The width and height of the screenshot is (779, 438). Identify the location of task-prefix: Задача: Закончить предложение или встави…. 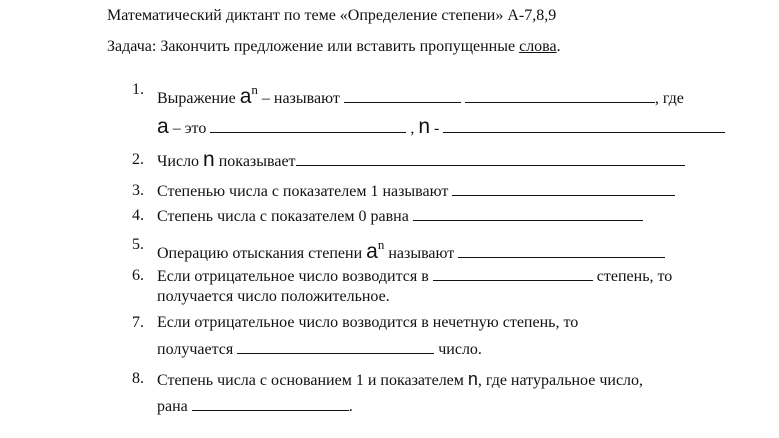
(313, 46).